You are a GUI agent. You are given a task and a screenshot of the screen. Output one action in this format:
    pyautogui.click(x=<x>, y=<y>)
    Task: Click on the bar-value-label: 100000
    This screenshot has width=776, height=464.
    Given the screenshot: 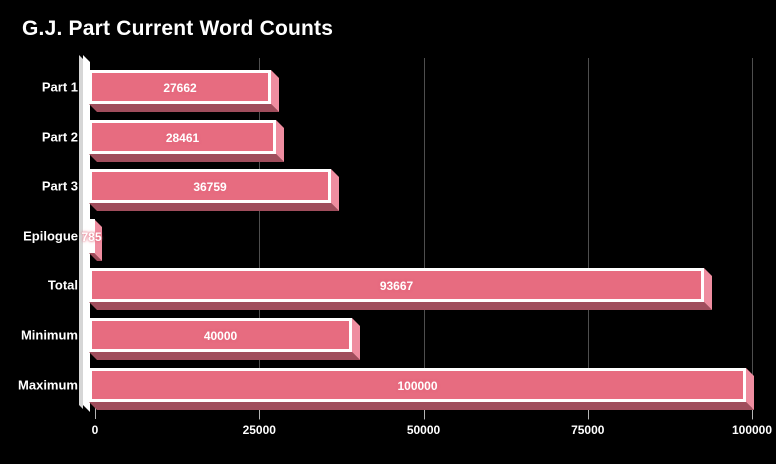 What is the action you would take?
    pyautogui.click(x=417, y=386)
    